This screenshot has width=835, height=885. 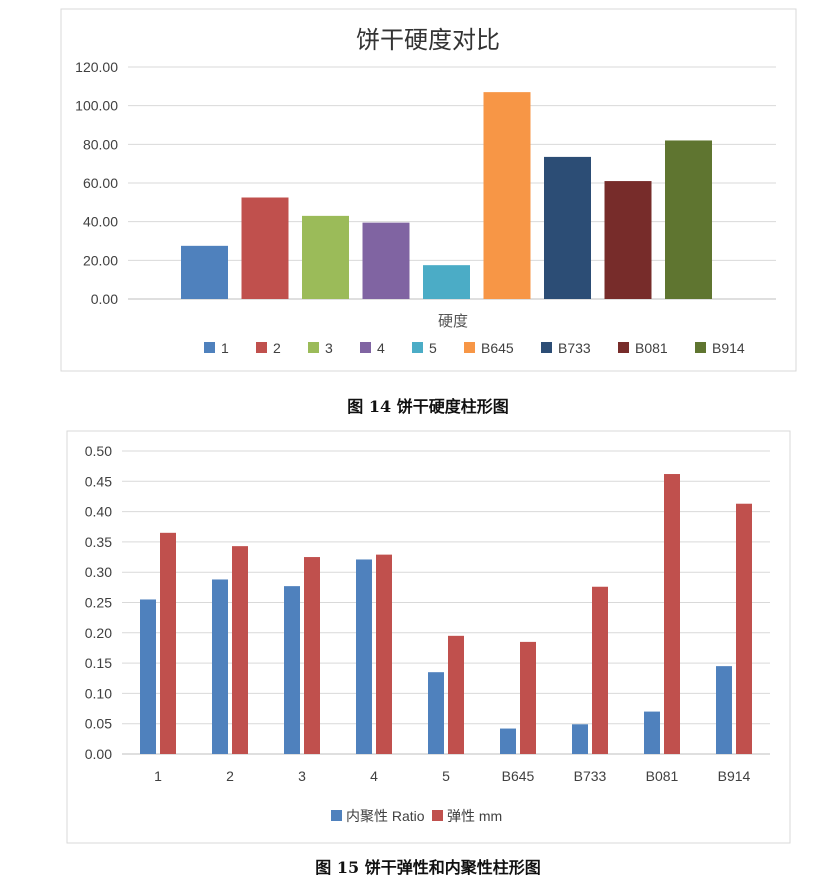 I want to click on chart1-y-tick-label: 80.00, so click(x=100, y=144).